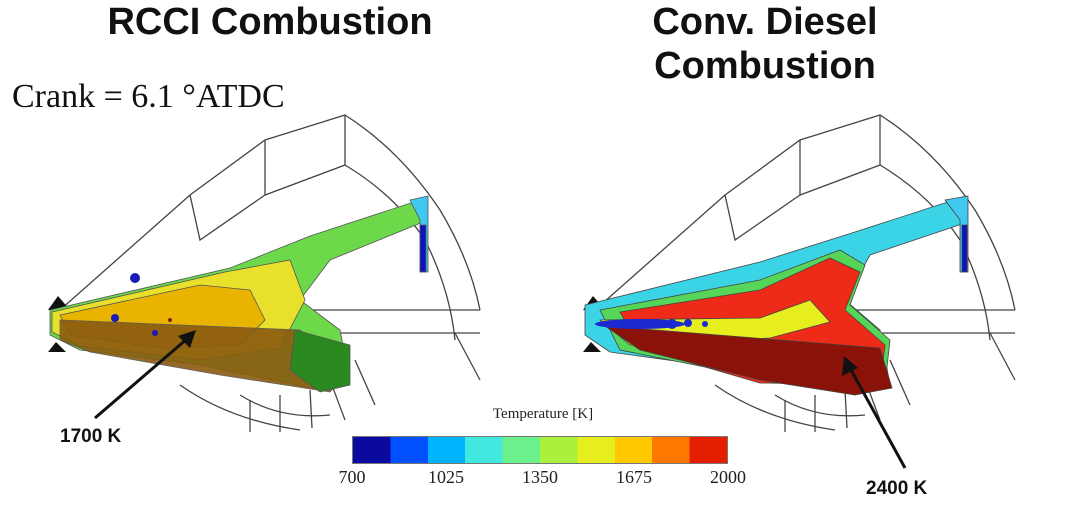 This screenshot has width=1080, height=515. I want to click on diesel-temperature-plume, so click(776, 295).